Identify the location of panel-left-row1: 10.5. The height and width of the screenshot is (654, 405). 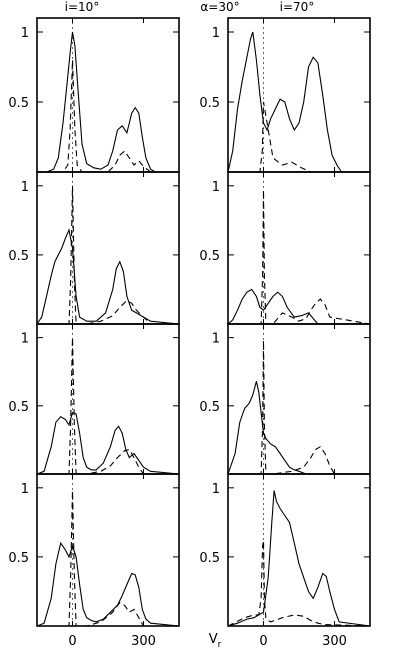
(94, 95).